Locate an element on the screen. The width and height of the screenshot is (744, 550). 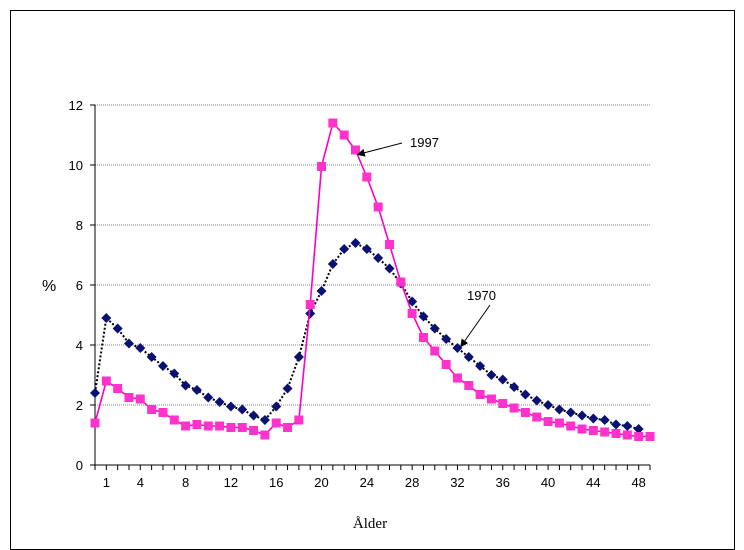
y-axis-label: % is located at coordinates (49, 286).